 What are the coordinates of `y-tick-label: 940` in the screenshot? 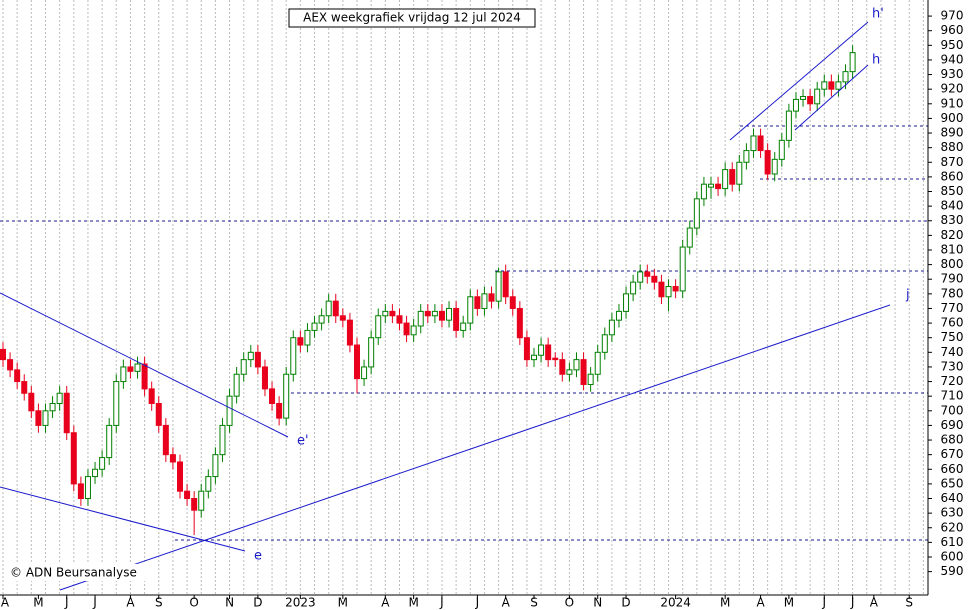 It's located at (952, 59).